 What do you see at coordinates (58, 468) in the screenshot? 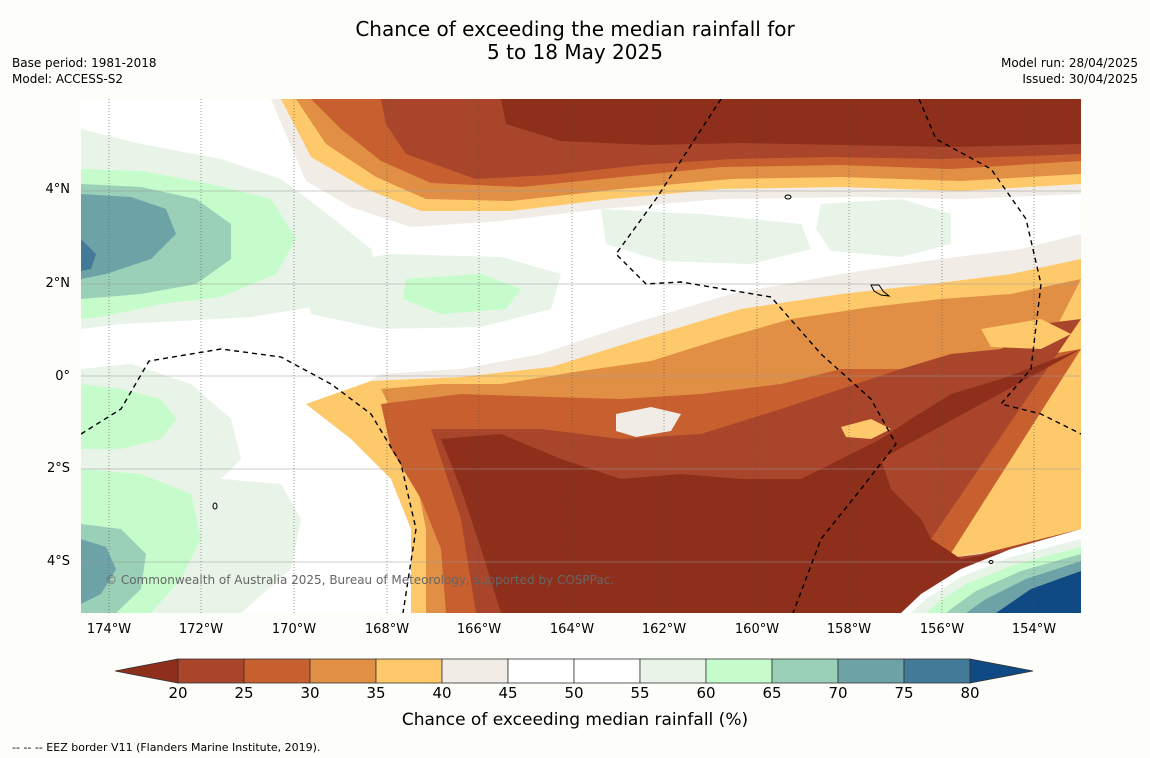
I see `y-label-2s: 2°S` at bounding box center [58, 468].